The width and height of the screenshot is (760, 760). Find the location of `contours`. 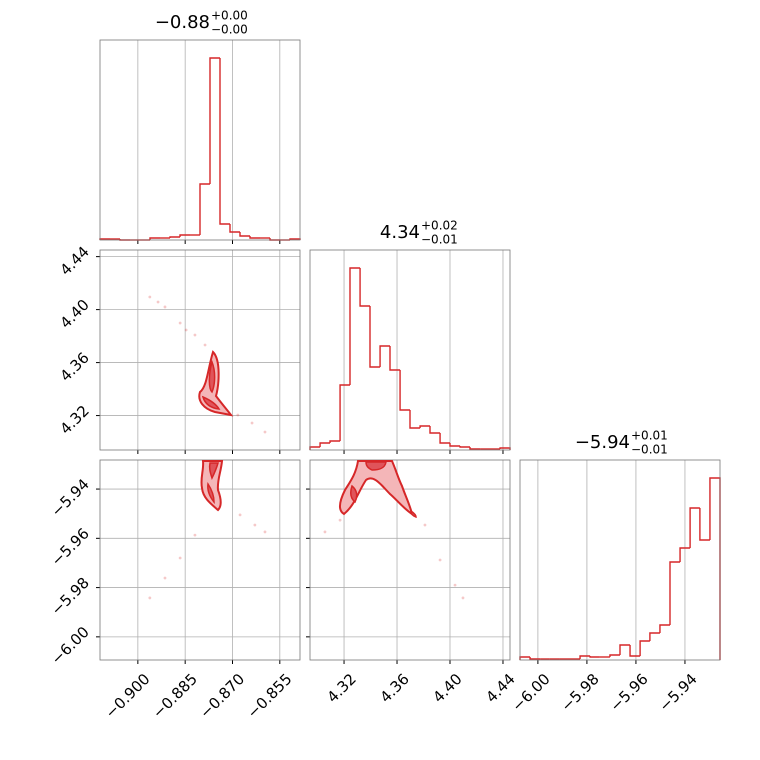

contours is located at coordinates (307, 434).